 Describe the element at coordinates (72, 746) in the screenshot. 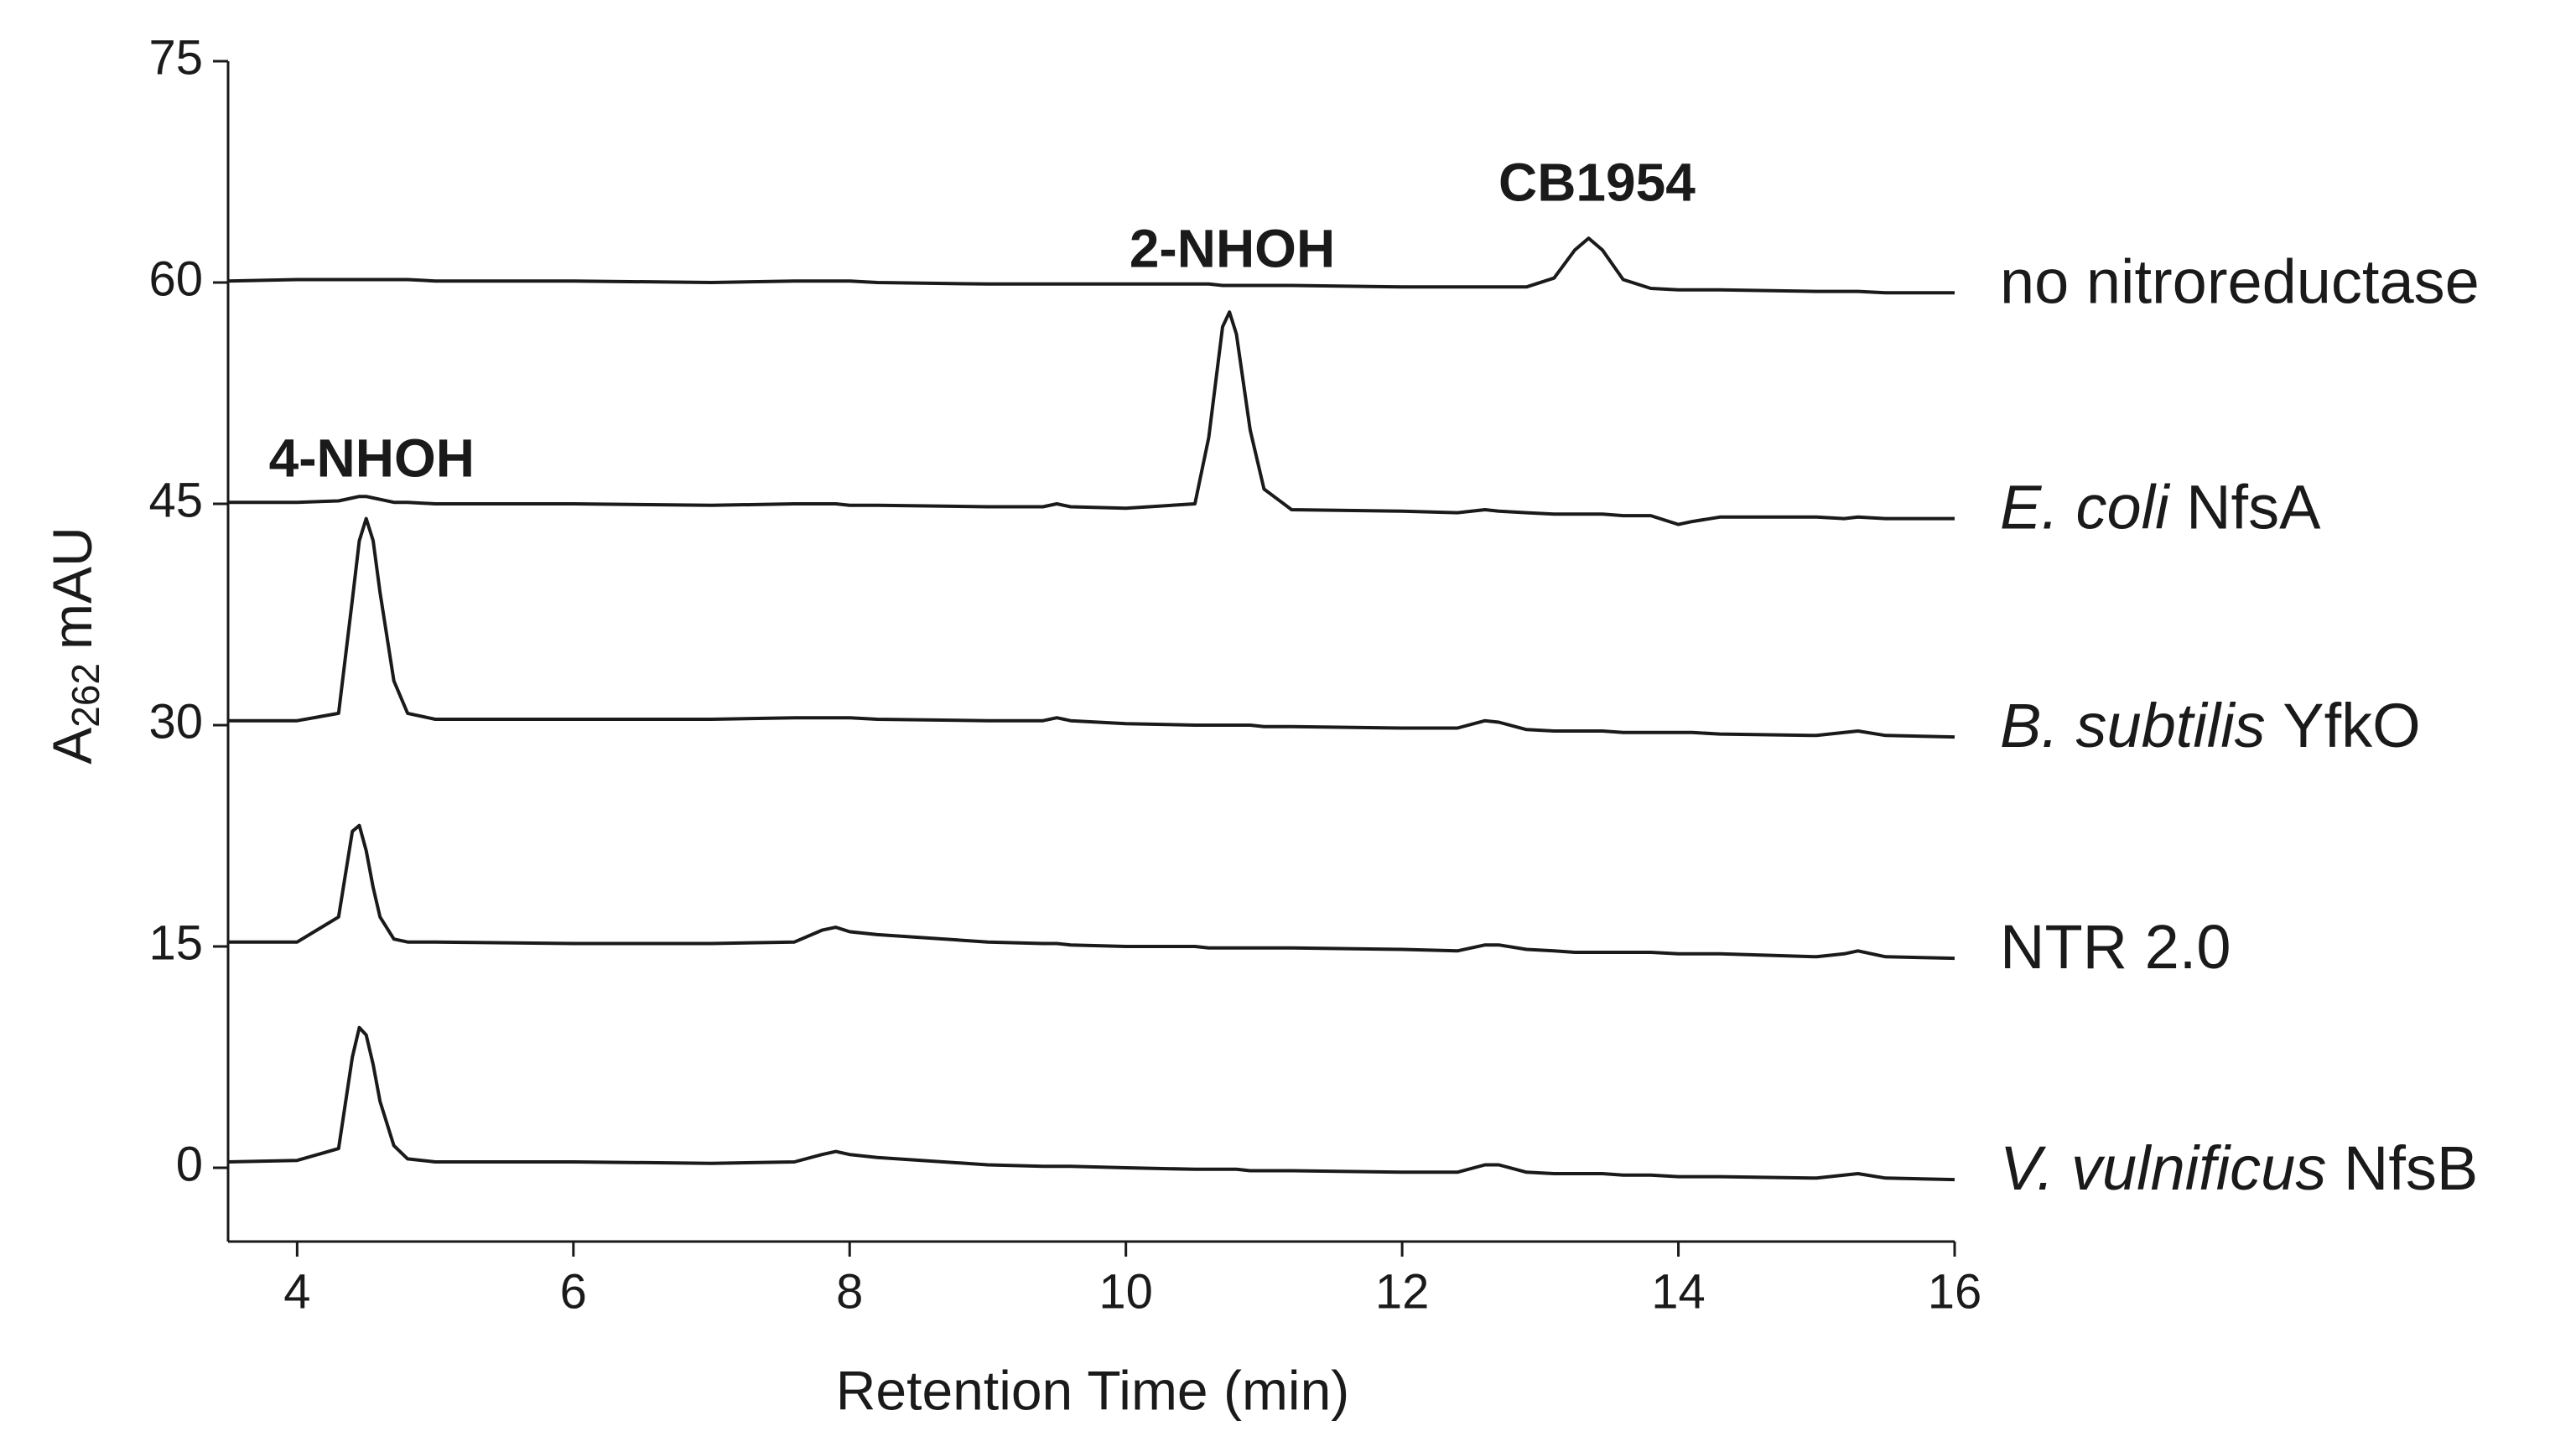

I see `y-axis-title-main: A` at that location.